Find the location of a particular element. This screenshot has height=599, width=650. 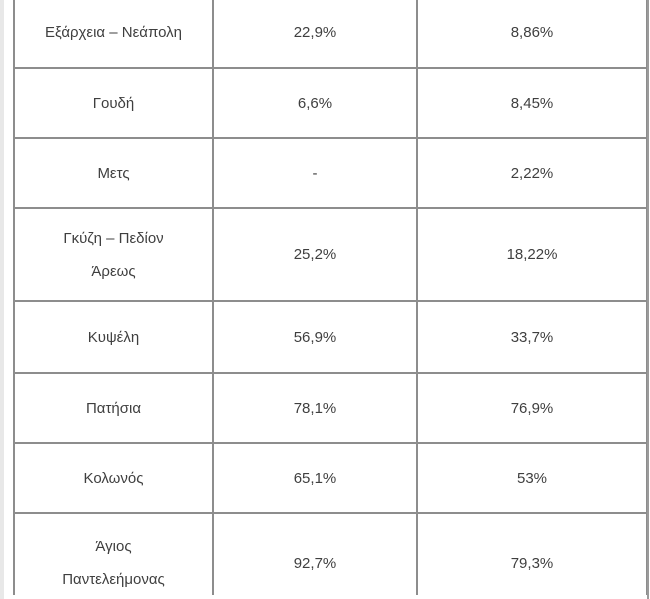

area-name-cell: Γκύζη – Πεδίον Άρεως is located at coordinates (113, 254).